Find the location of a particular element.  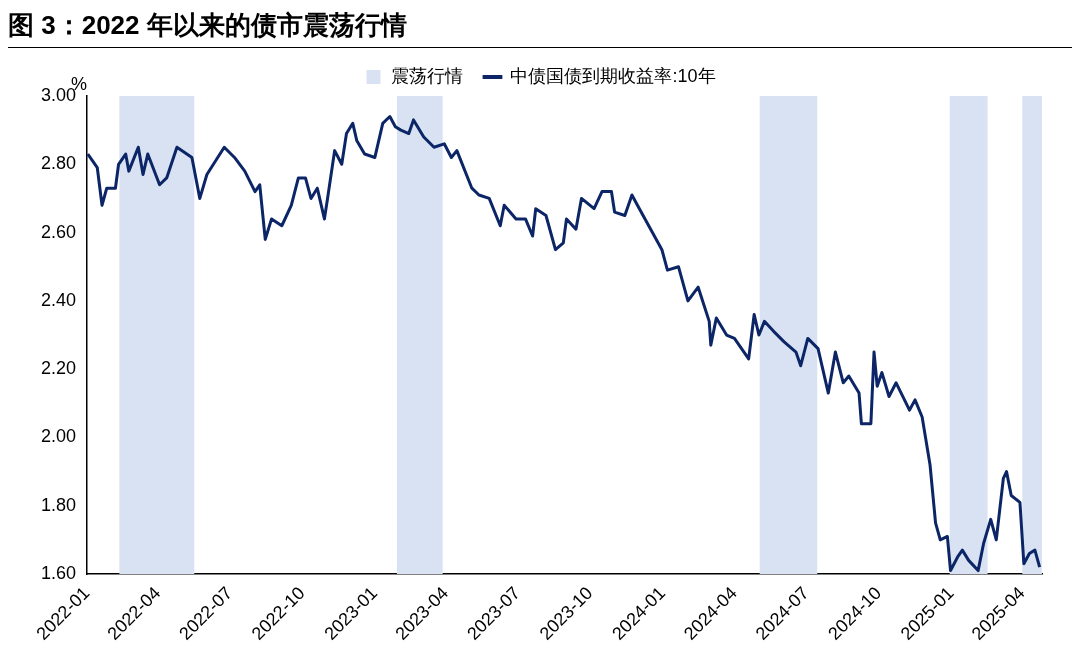

legend-label: 中债国债到期收益率:10年 is located at coordinates (613, 75).